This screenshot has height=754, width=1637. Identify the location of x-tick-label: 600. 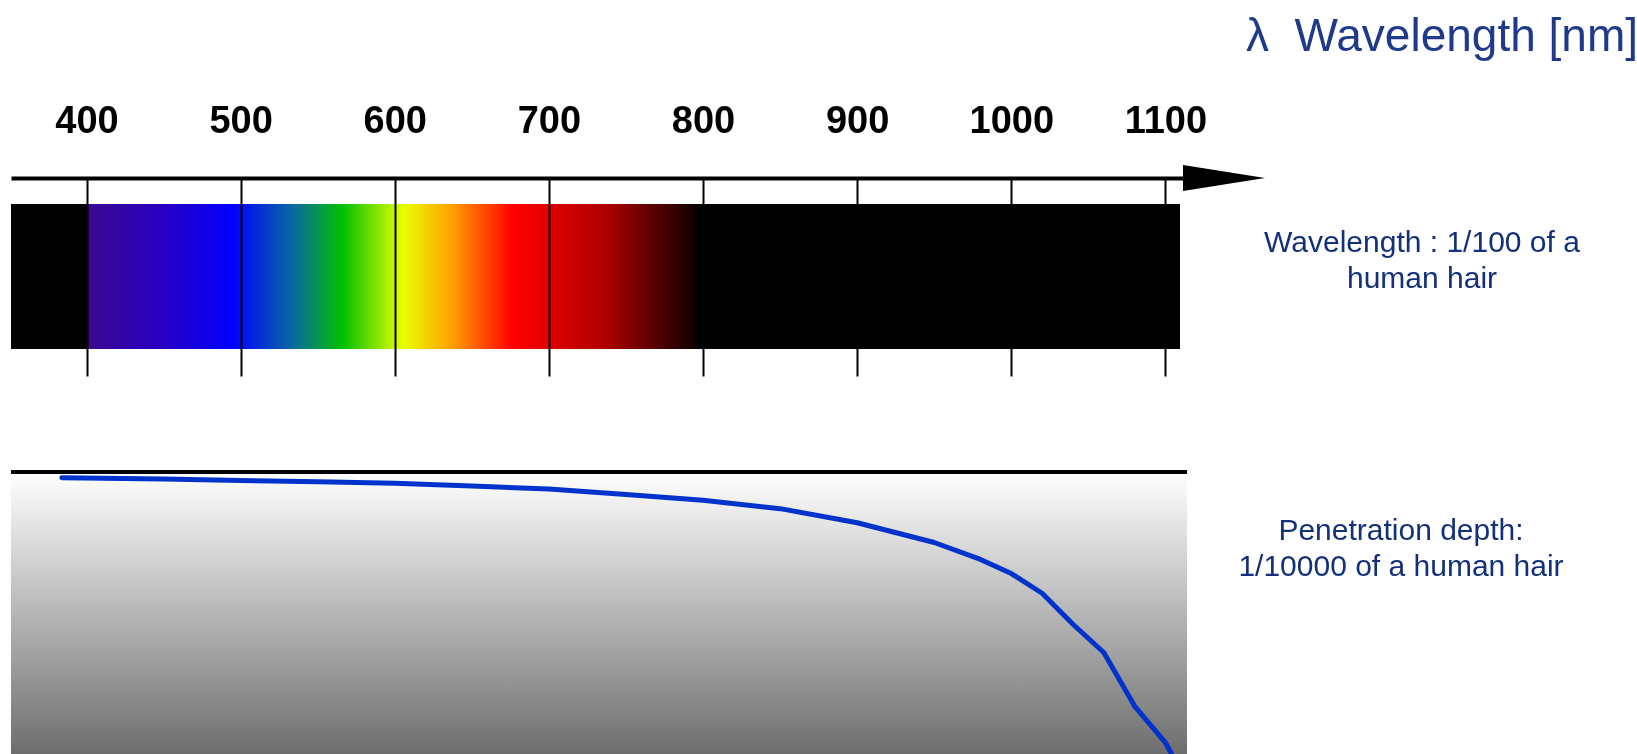
(395, 119).